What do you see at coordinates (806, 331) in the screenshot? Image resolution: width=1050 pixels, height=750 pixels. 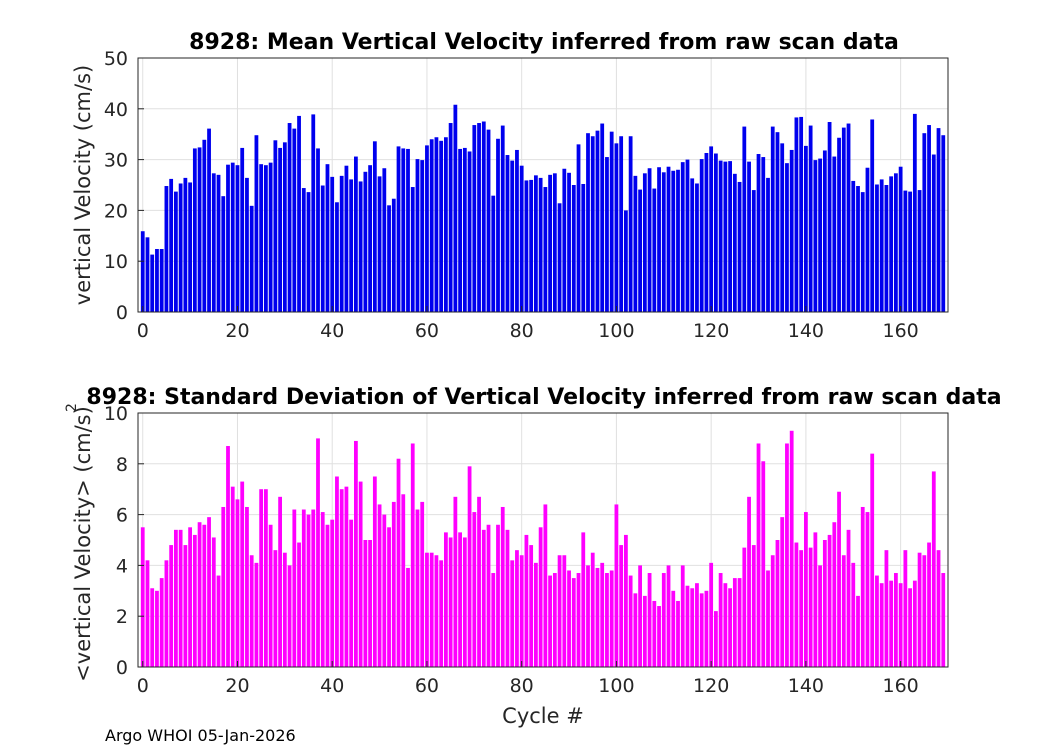 I see `mean-xtick-label: 140` at bounding box center [806, 331].